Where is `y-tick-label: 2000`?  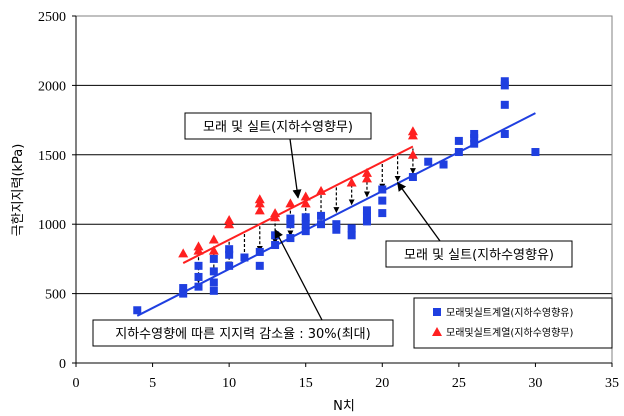
y-tick-label: 2000 is located at coordinates (52, 86).